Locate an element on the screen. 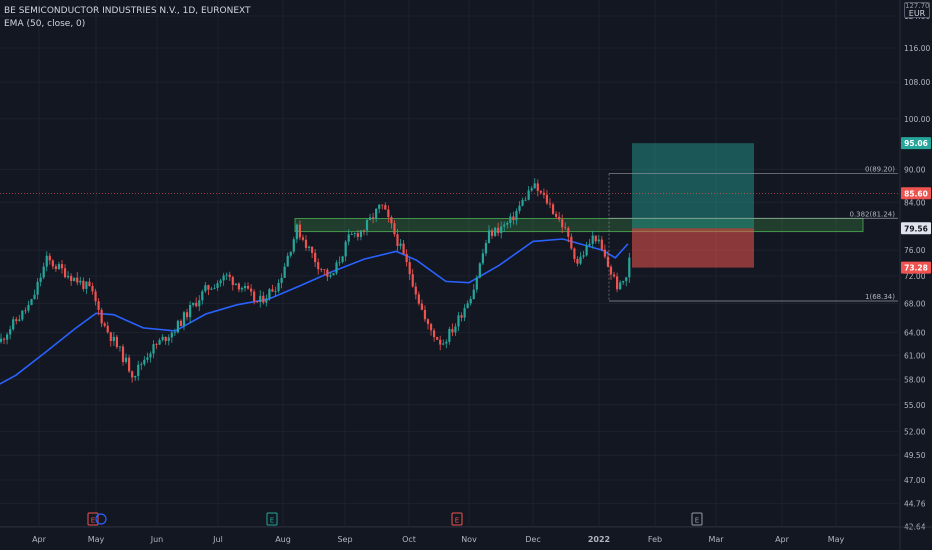 Image resolution: width=932 pixels, height=550 pixels. price-tick-label: 72.00 is located at coordinates (915, 276).